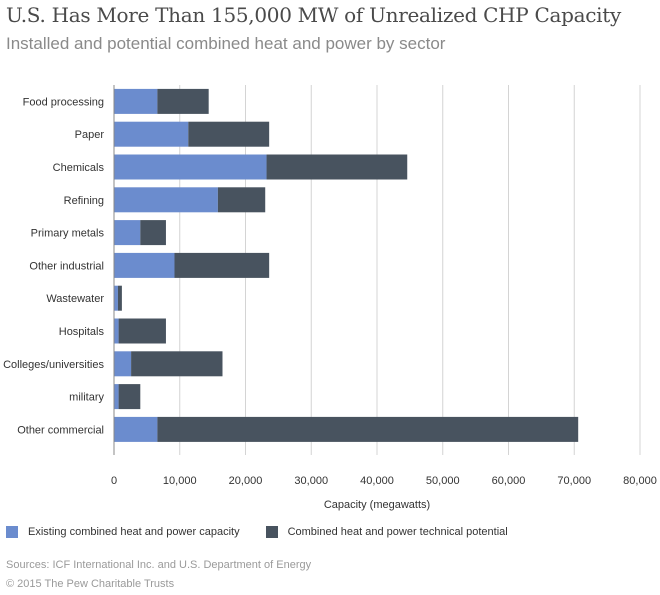  What do you see at coordinates (246, 481) in the screenshot?
I see `x-tick-label: 20,000` at bounding box center [246, 481].